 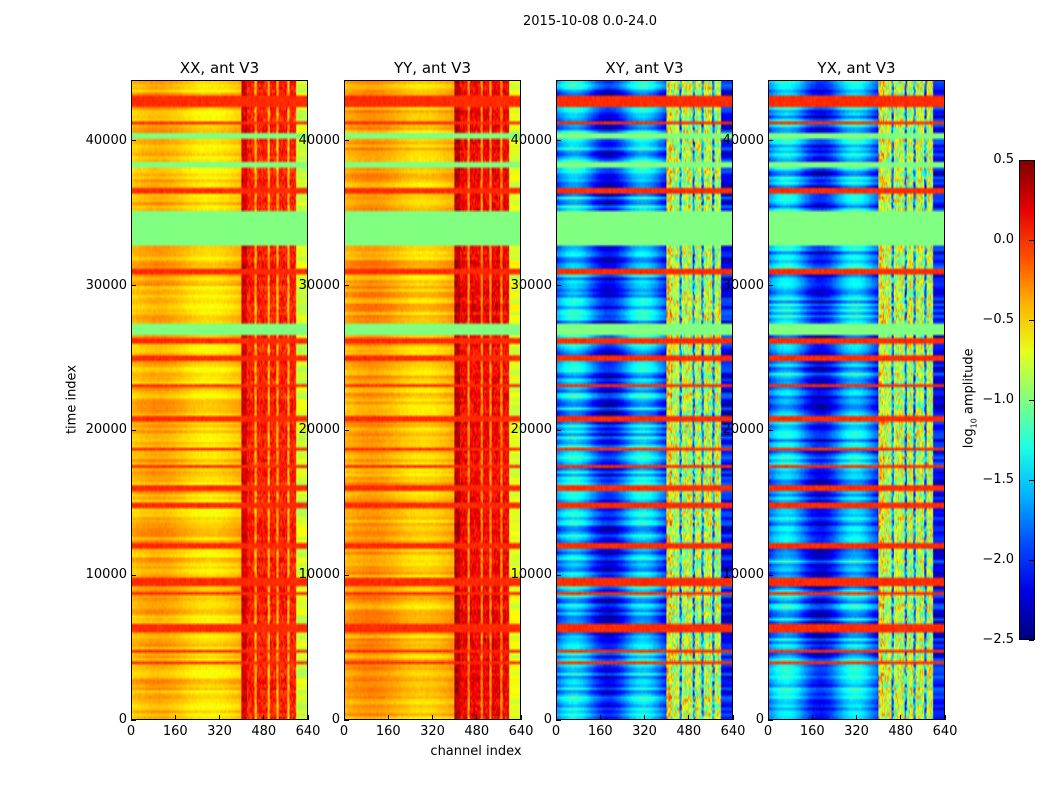 What do you see at coordinates (219, 68) in the screenshot?
I see `panel-title: XX, ant V3` at bounding box center [219, 68].